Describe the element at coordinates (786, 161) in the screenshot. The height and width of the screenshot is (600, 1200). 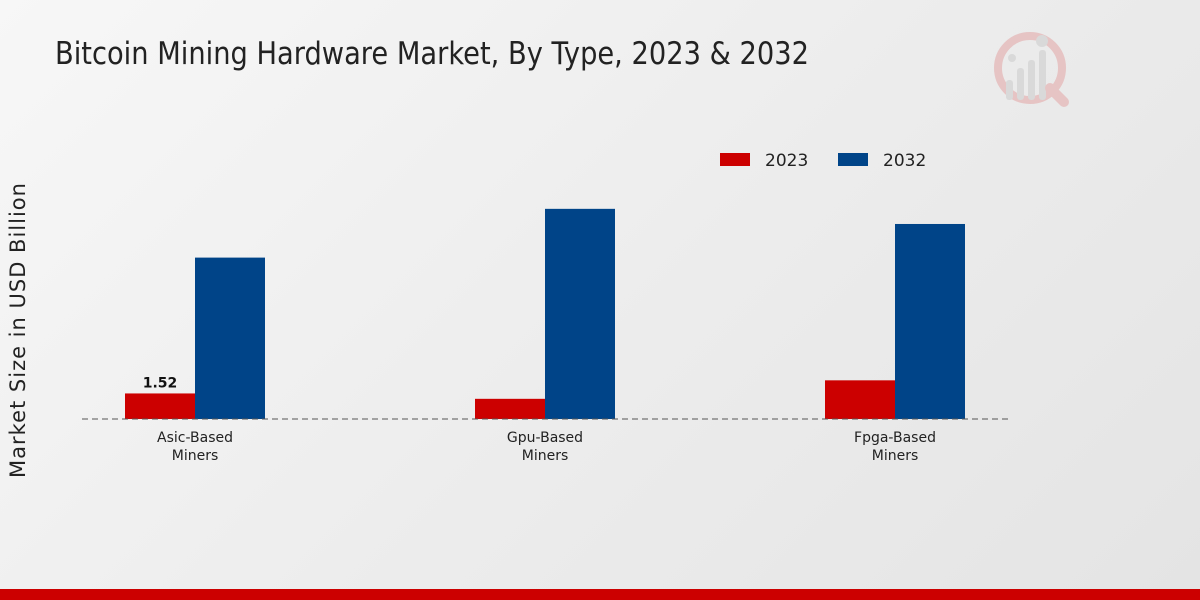
I see `legend-label: 2023` at that location.